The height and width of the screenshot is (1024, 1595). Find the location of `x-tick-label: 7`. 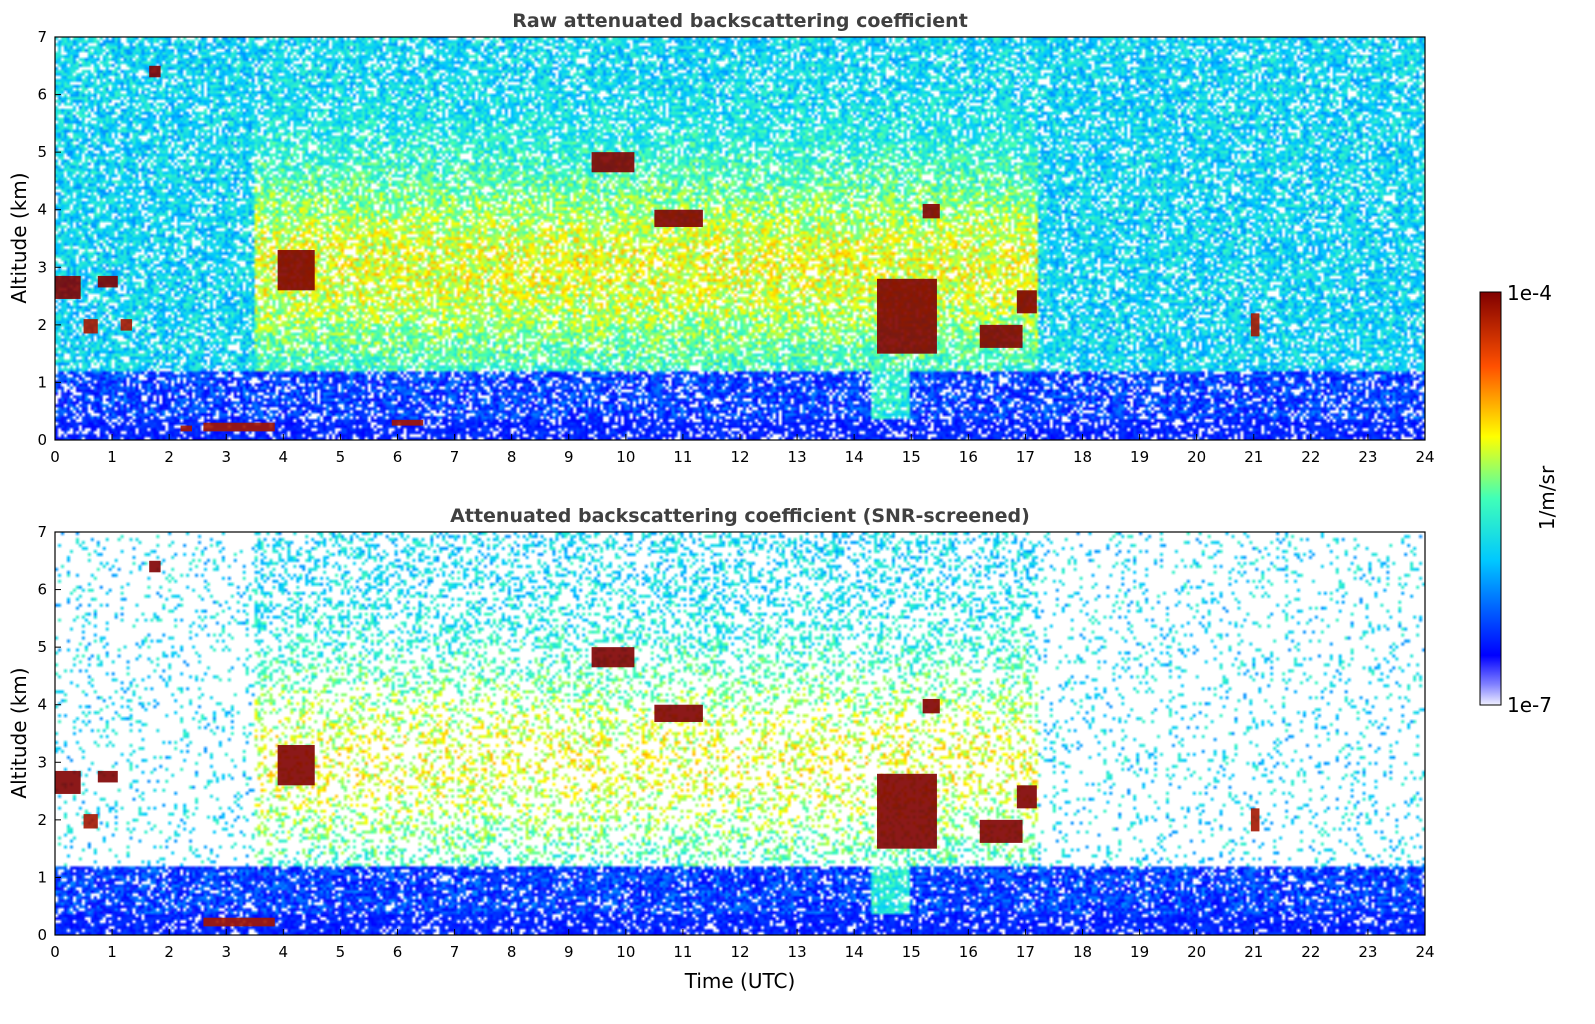

x-tick-label: 7 is located at coordinates (455, 457).